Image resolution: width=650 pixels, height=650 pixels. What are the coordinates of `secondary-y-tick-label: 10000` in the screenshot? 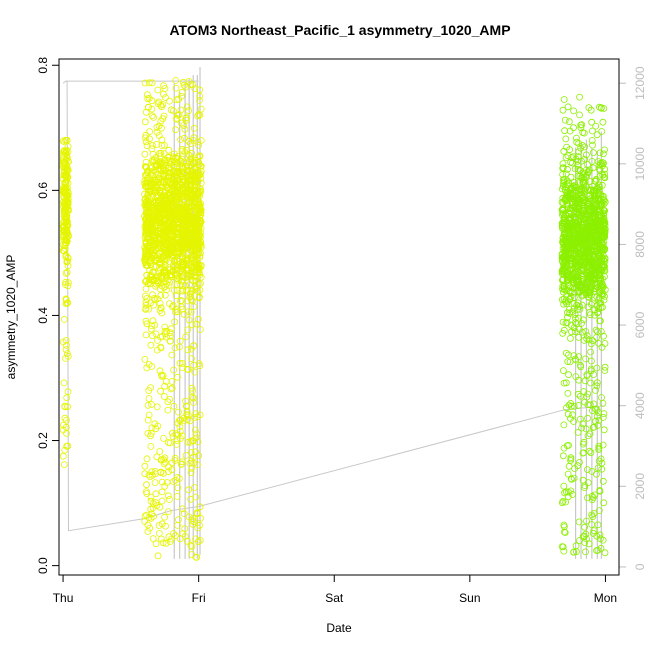 It's located at (640, 164).